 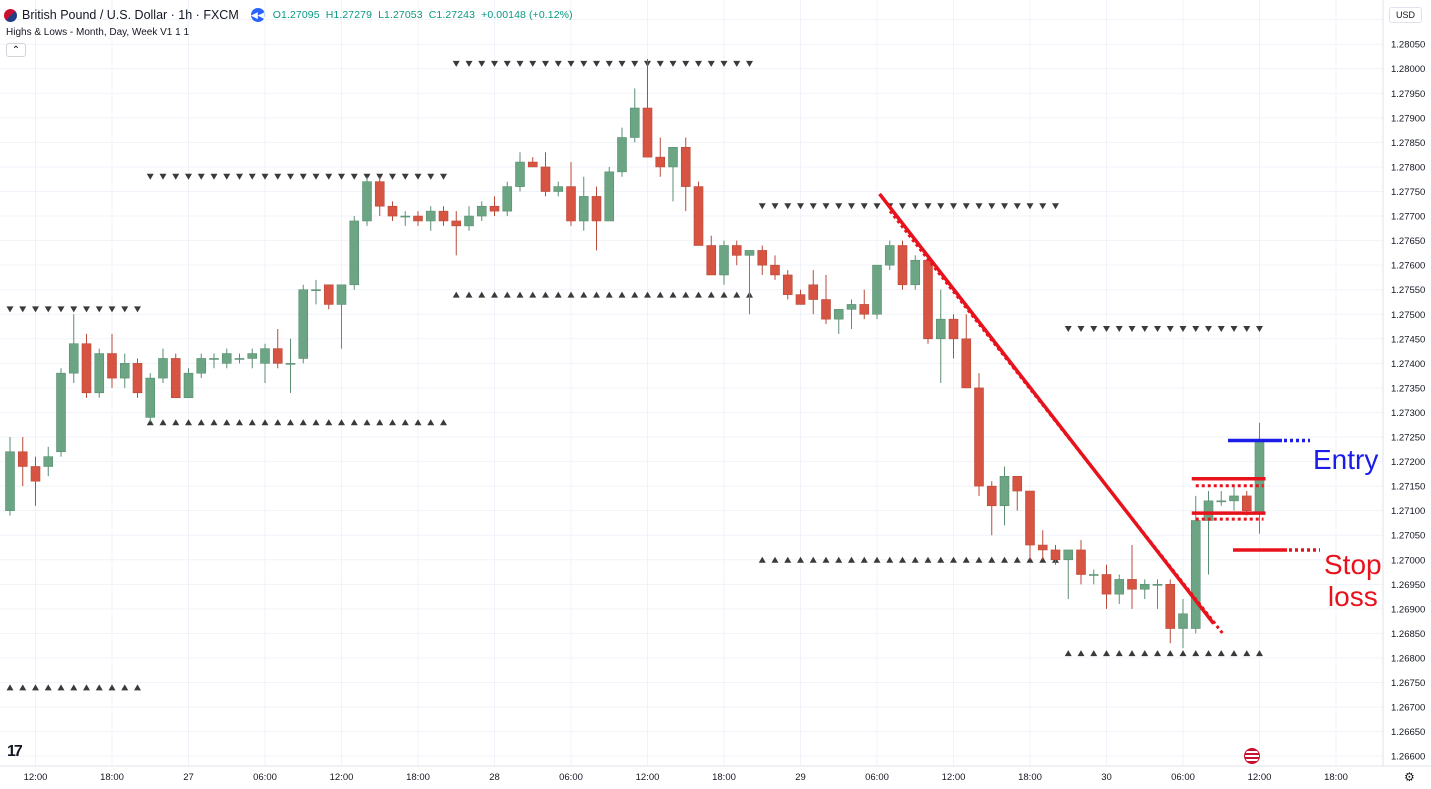 I want to click on price-tick-label: 1.27100, so click(x=1408, y=511).